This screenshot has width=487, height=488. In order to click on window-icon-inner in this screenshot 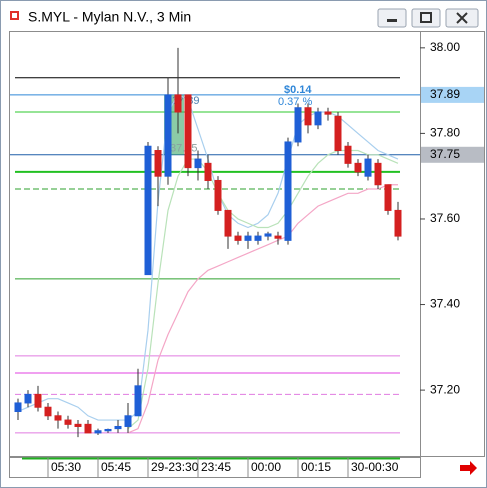, I will do `click(14, 15)`.